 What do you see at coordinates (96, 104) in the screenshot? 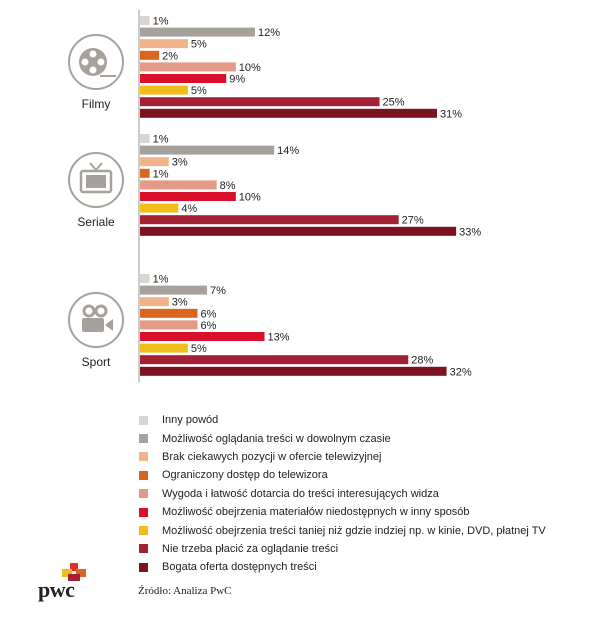
I see `group-label: Filmy` at bounding box center [96, 104].